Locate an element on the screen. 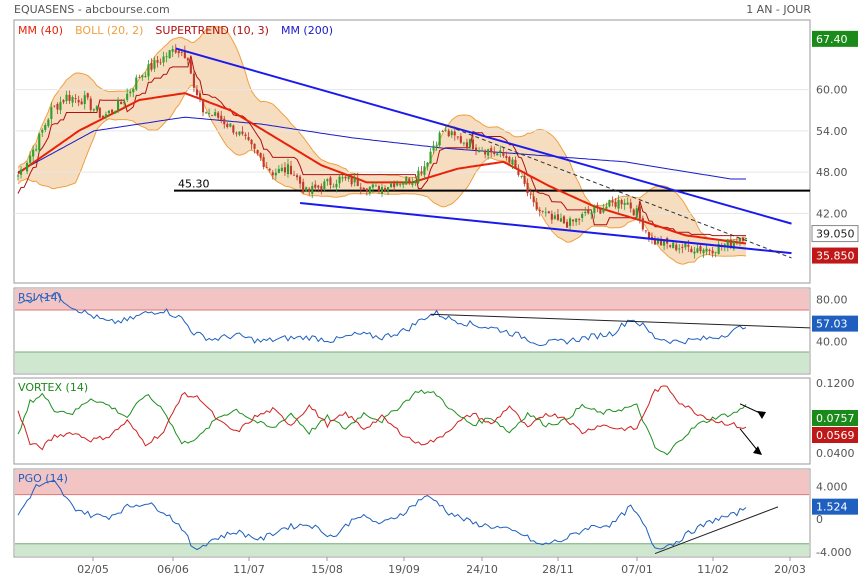 This screenshot has height=580, width=860. pgo-panel-frame is located at coordinates (412, 513).